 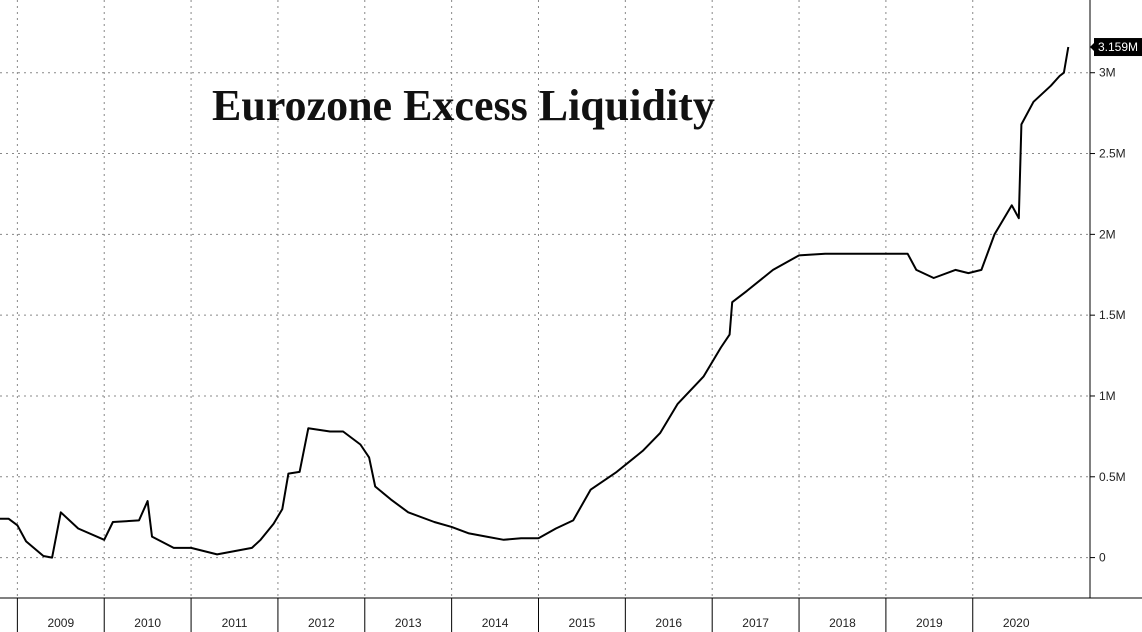 What do you see at coordinates (235, 623) in the screenshot?
I see `x-tick-label: 2011` at bounding box center [235, 623].